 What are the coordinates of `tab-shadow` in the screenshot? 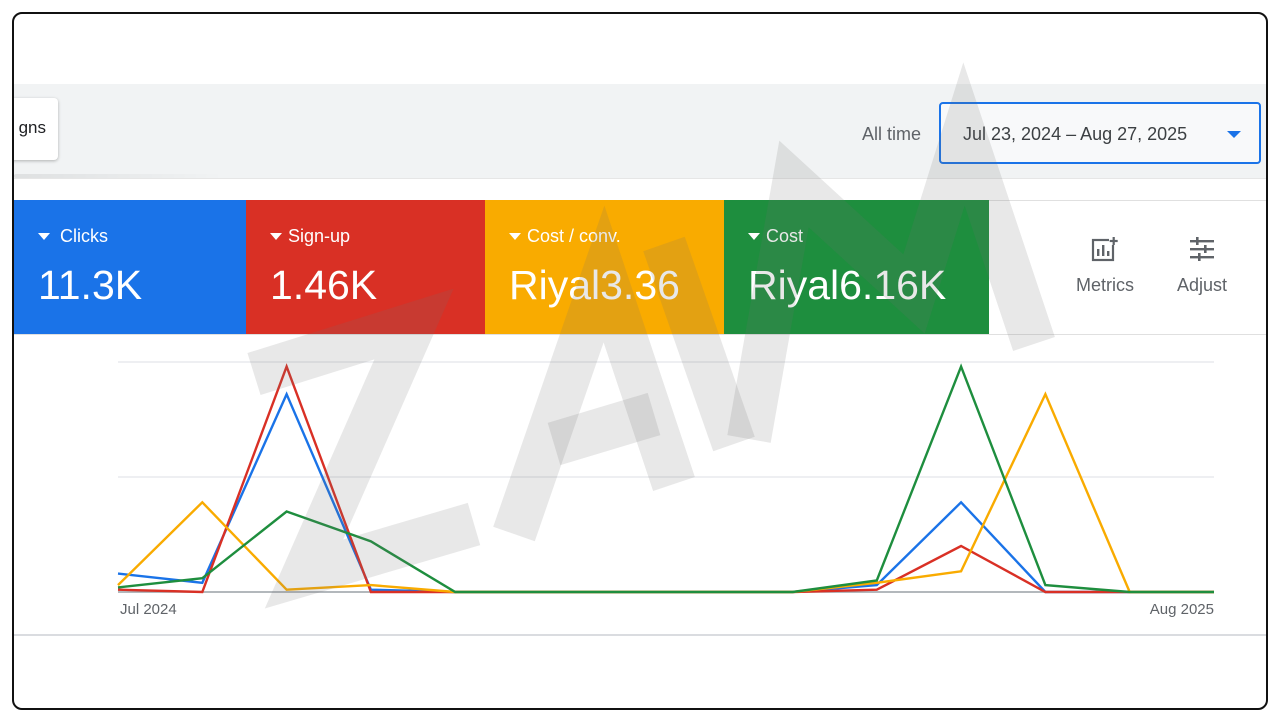 It's located at (119, 176).